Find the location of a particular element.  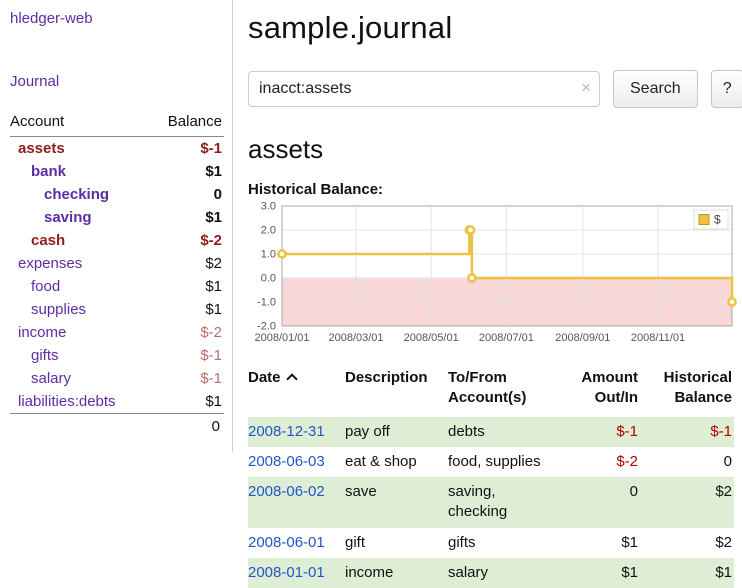

sidebar-account-bank: bank is located at coordinates (38, 171).